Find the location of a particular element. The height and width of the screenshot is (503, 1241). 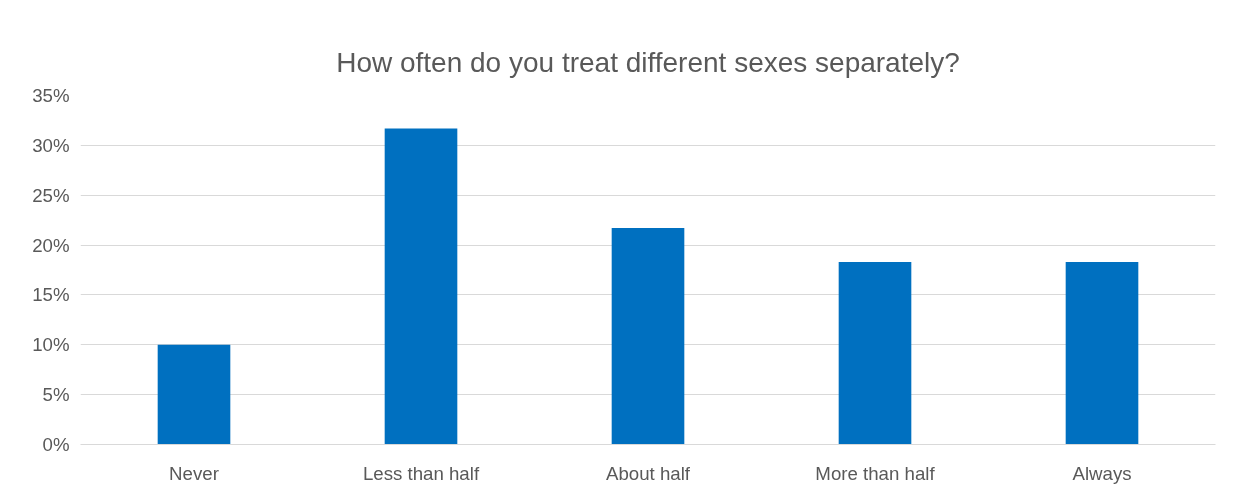

x-tick-label: More than half is located at coordinates (875, 473).